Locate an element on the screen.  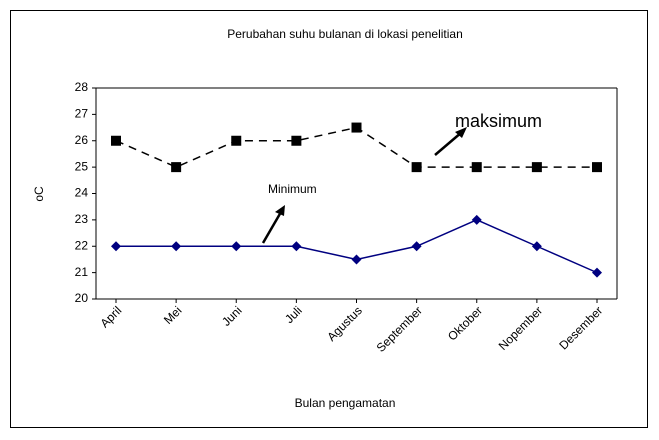
y-tick-label: 26 is located at coordinates (82, 140).